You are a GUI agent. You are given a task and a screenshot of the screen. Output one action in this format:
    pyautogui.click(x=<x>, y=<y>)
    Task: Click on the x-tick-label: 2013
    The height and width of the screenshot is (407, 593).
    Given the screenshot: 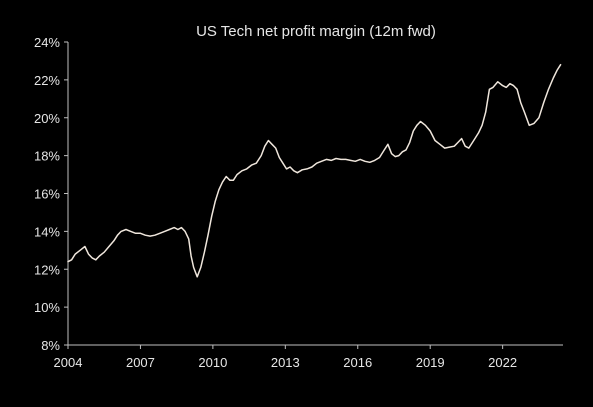 What is the action you would take?
    pyautogui.click(x=285, y=362)
    